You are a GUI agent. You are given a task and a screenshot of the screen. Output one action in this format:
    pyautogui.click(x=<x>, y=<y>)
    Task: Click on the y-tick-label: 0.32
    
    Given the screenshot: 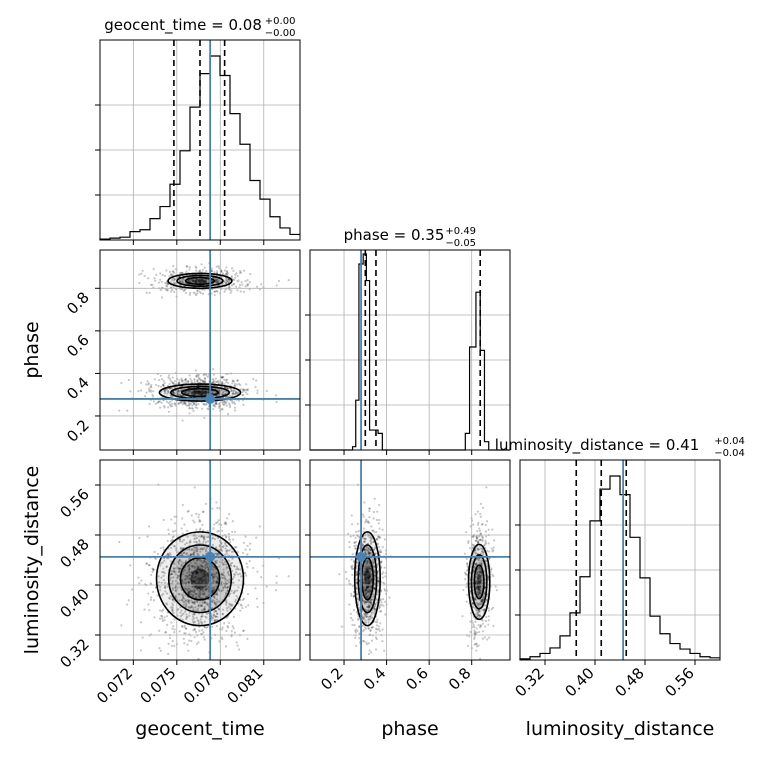 What is the action you would take?
    pyautogui.click(x=74, y=653)
    